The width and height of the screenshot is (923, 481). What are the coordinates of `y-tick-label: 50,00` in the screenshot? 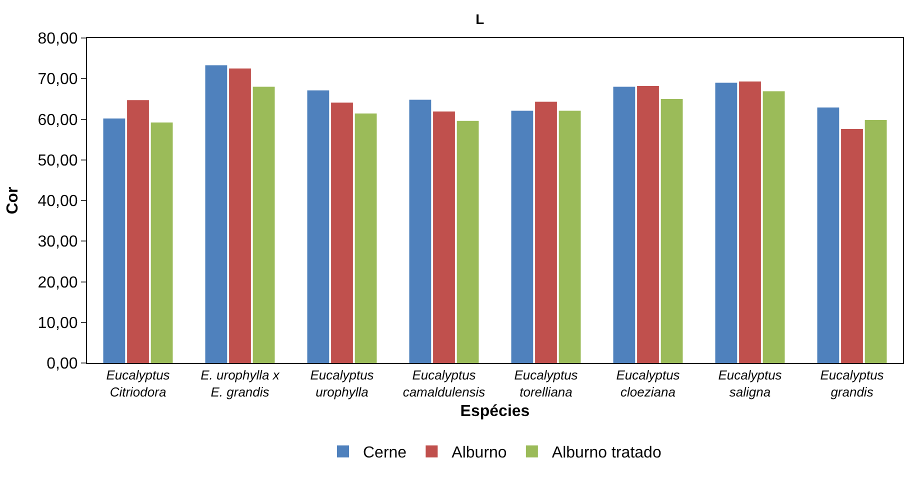 It's located at (58, 161).